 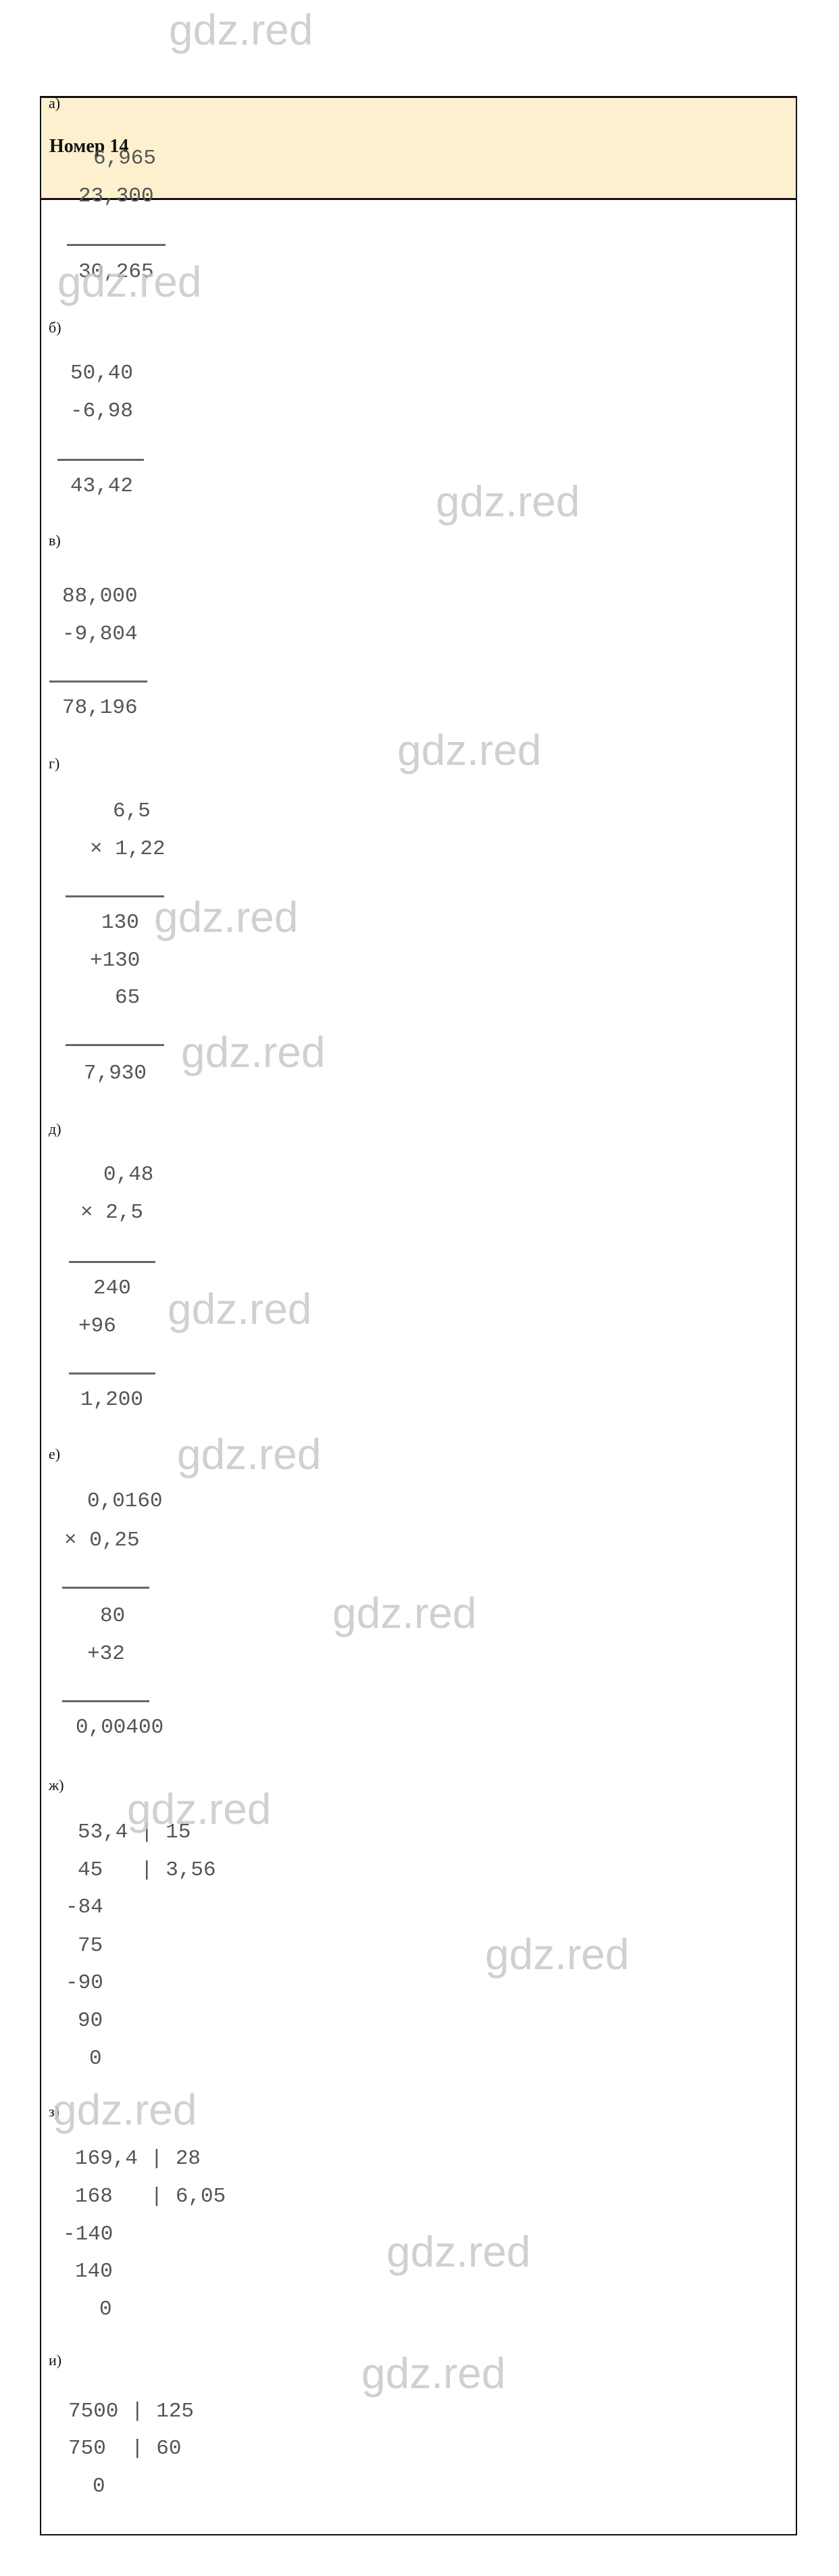 What do you see at coordinates (55, 327) in the screenshot?
I see `part-label: б)` at bounding box center [55, 327].